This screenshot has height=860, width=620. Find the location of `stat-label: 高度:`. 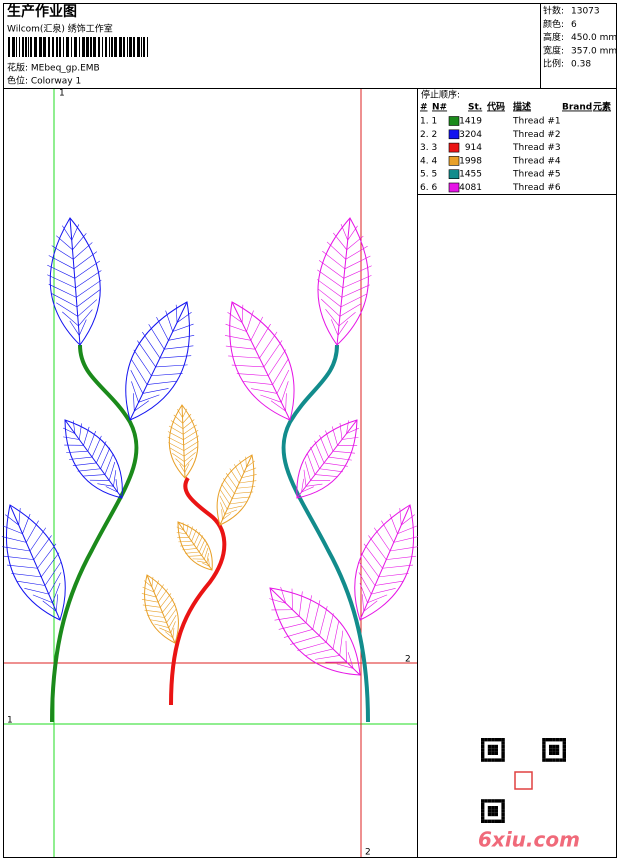

stat-label: 高度: is located at coordinates (553, 37).